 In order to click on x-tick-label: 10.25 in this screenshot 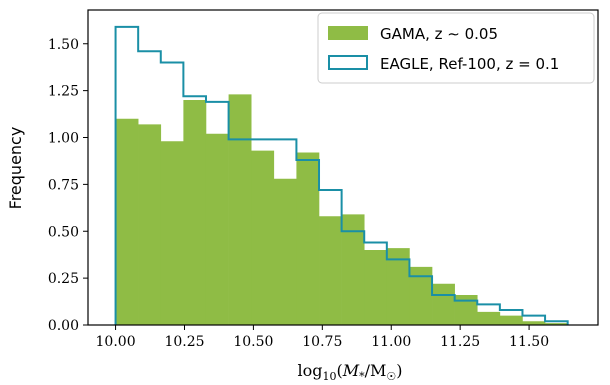, I will do `click(184, 342)`.